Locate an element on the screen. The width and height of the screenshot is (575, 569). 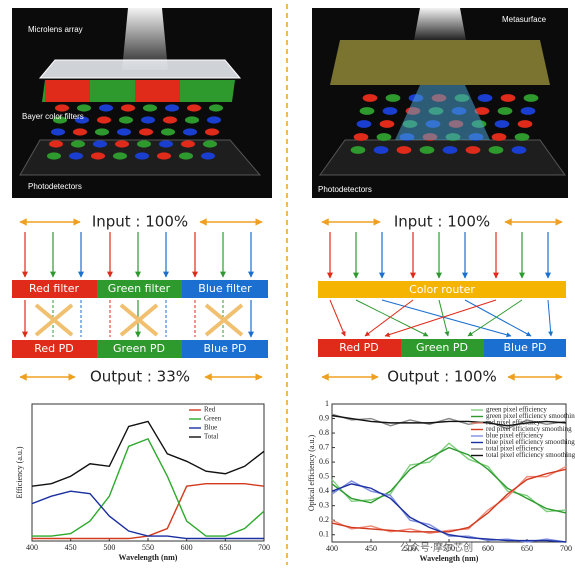
y-tick-label: 0.9 is located at coordinates (324, 417).